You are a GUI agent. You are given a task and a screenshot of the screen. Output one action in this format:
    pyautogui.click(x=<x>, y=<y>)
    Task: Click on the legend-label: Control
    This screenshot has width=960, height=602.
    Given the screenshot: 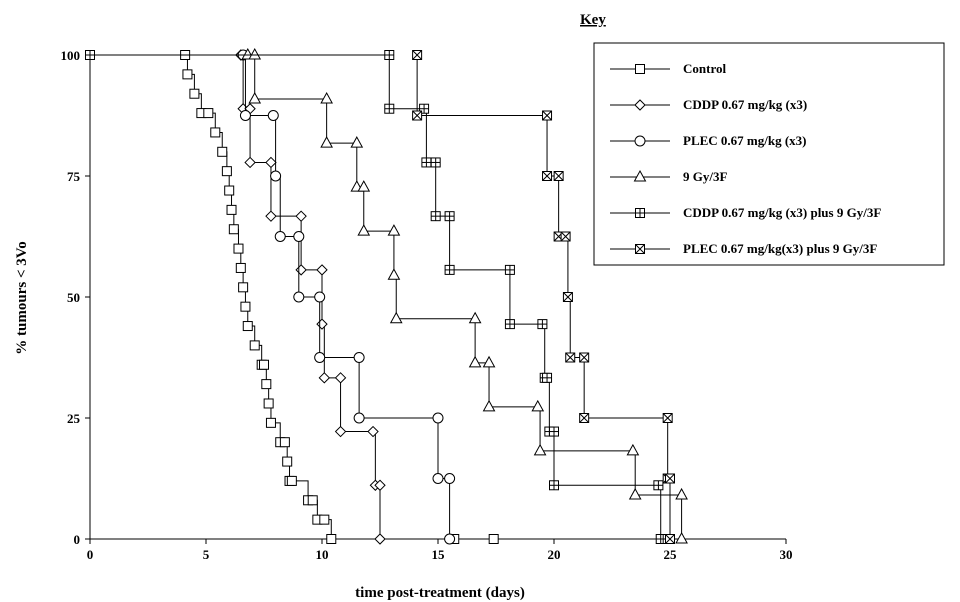 What is the action you would take?
    pyautogui.click(x=704, y=68)
    